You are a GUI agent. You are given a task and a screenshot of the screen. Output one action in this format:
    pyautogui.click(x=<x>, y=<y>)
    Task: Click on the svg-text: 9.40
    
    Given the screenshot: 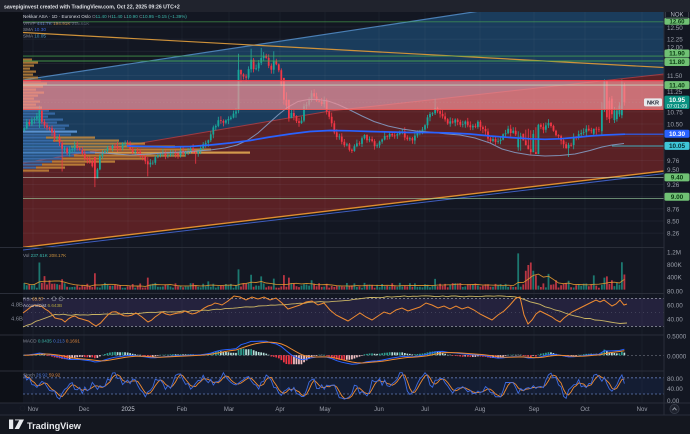 What is the action you would take?
    pyautogui.click(x=677, y=178)
    